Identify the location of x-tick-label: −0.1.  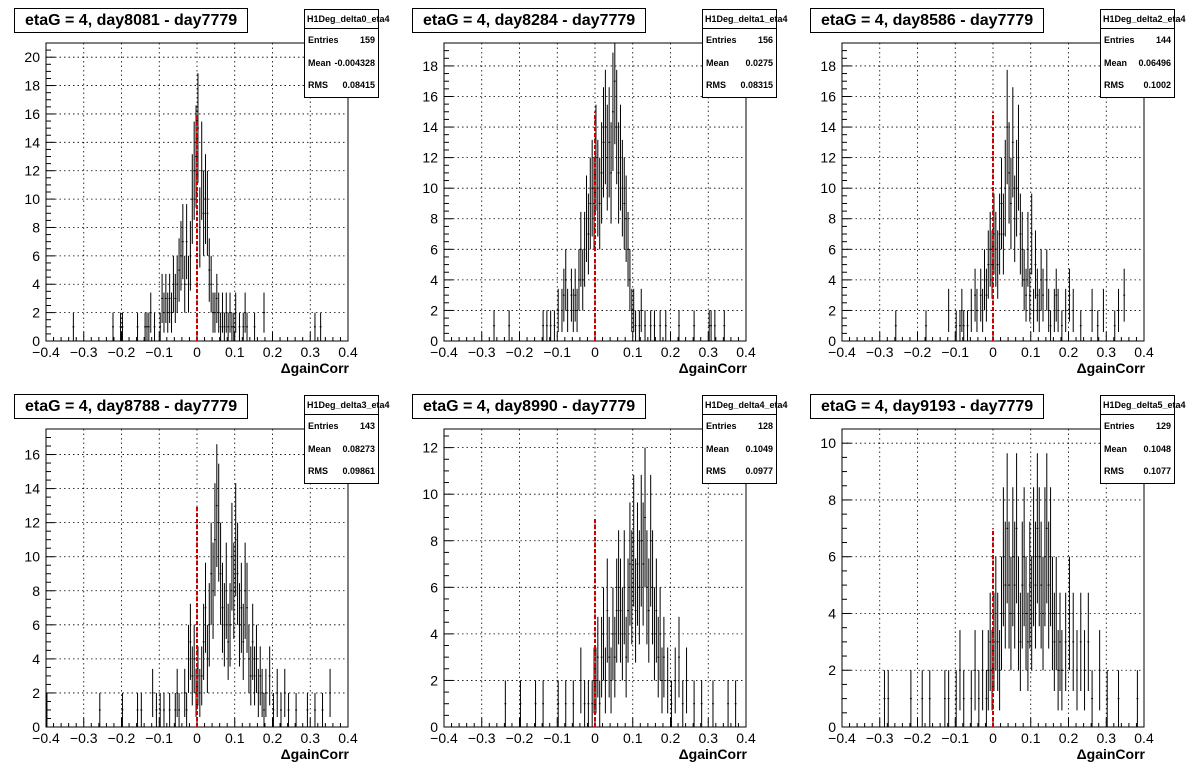
(159, 738).